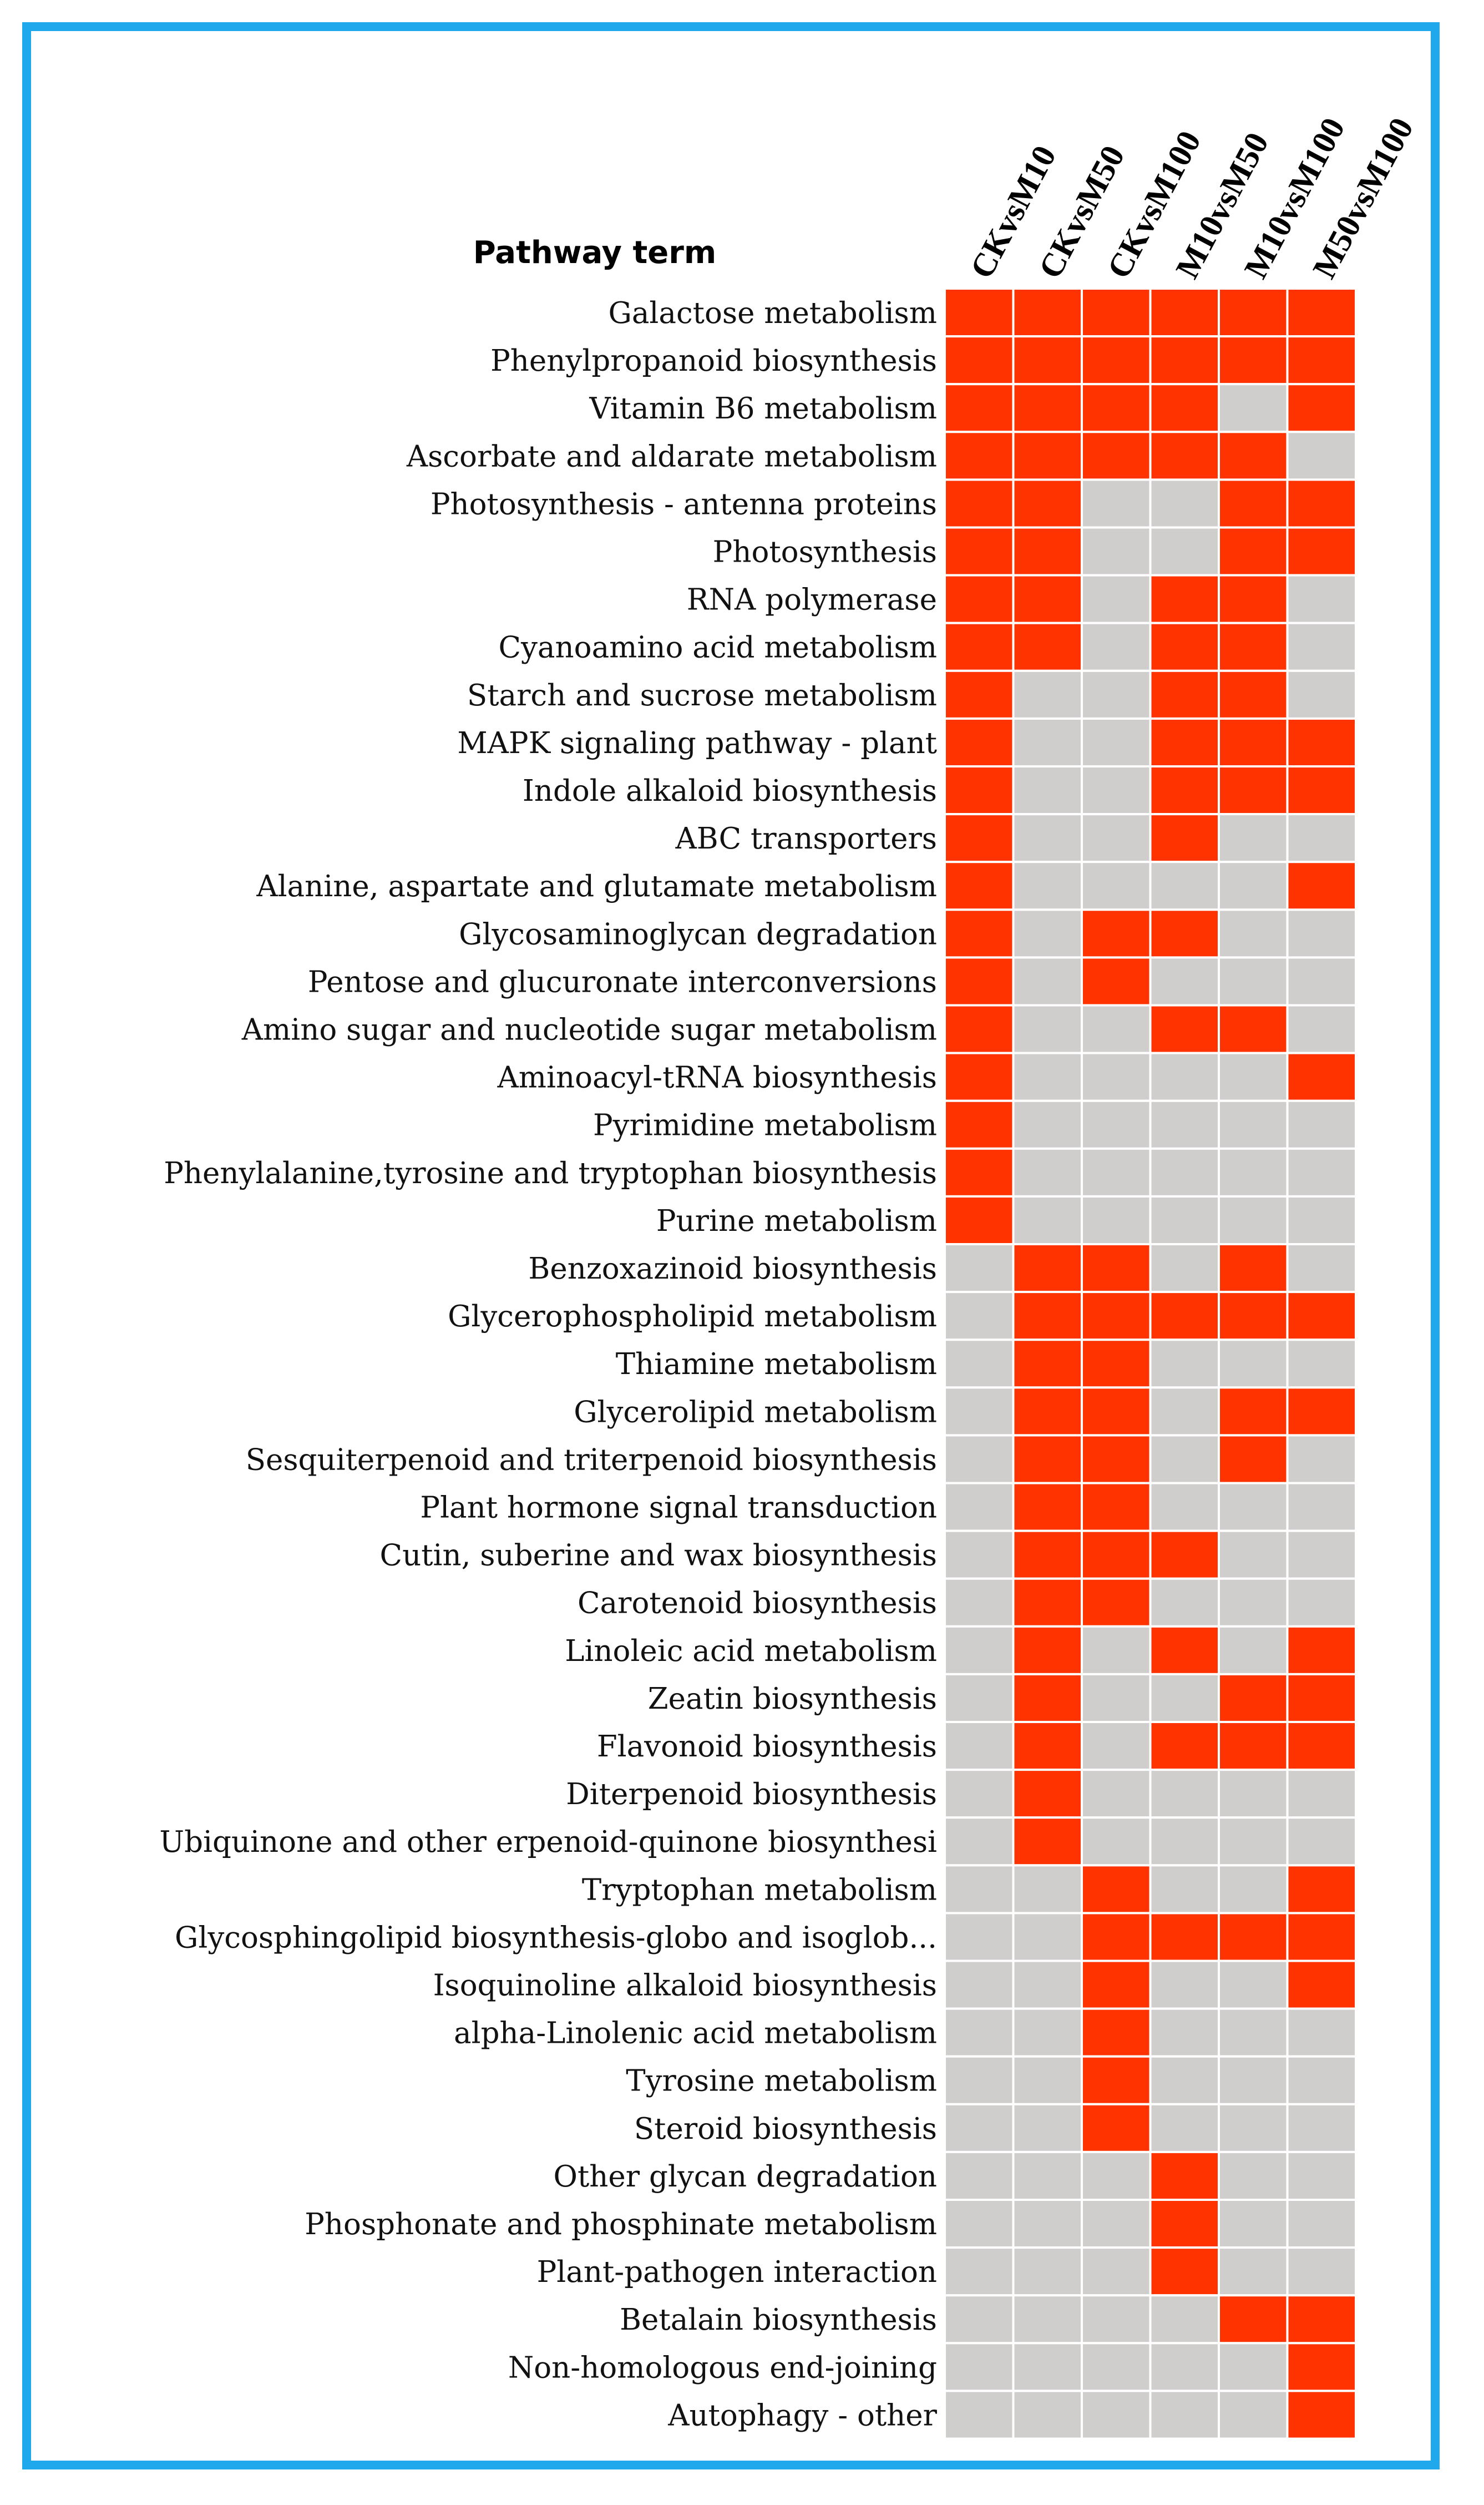  Describe the element at coordinates (698, 934) in the screenshot. I see `row-label: Glycosaminoglycan degradation` at that location.